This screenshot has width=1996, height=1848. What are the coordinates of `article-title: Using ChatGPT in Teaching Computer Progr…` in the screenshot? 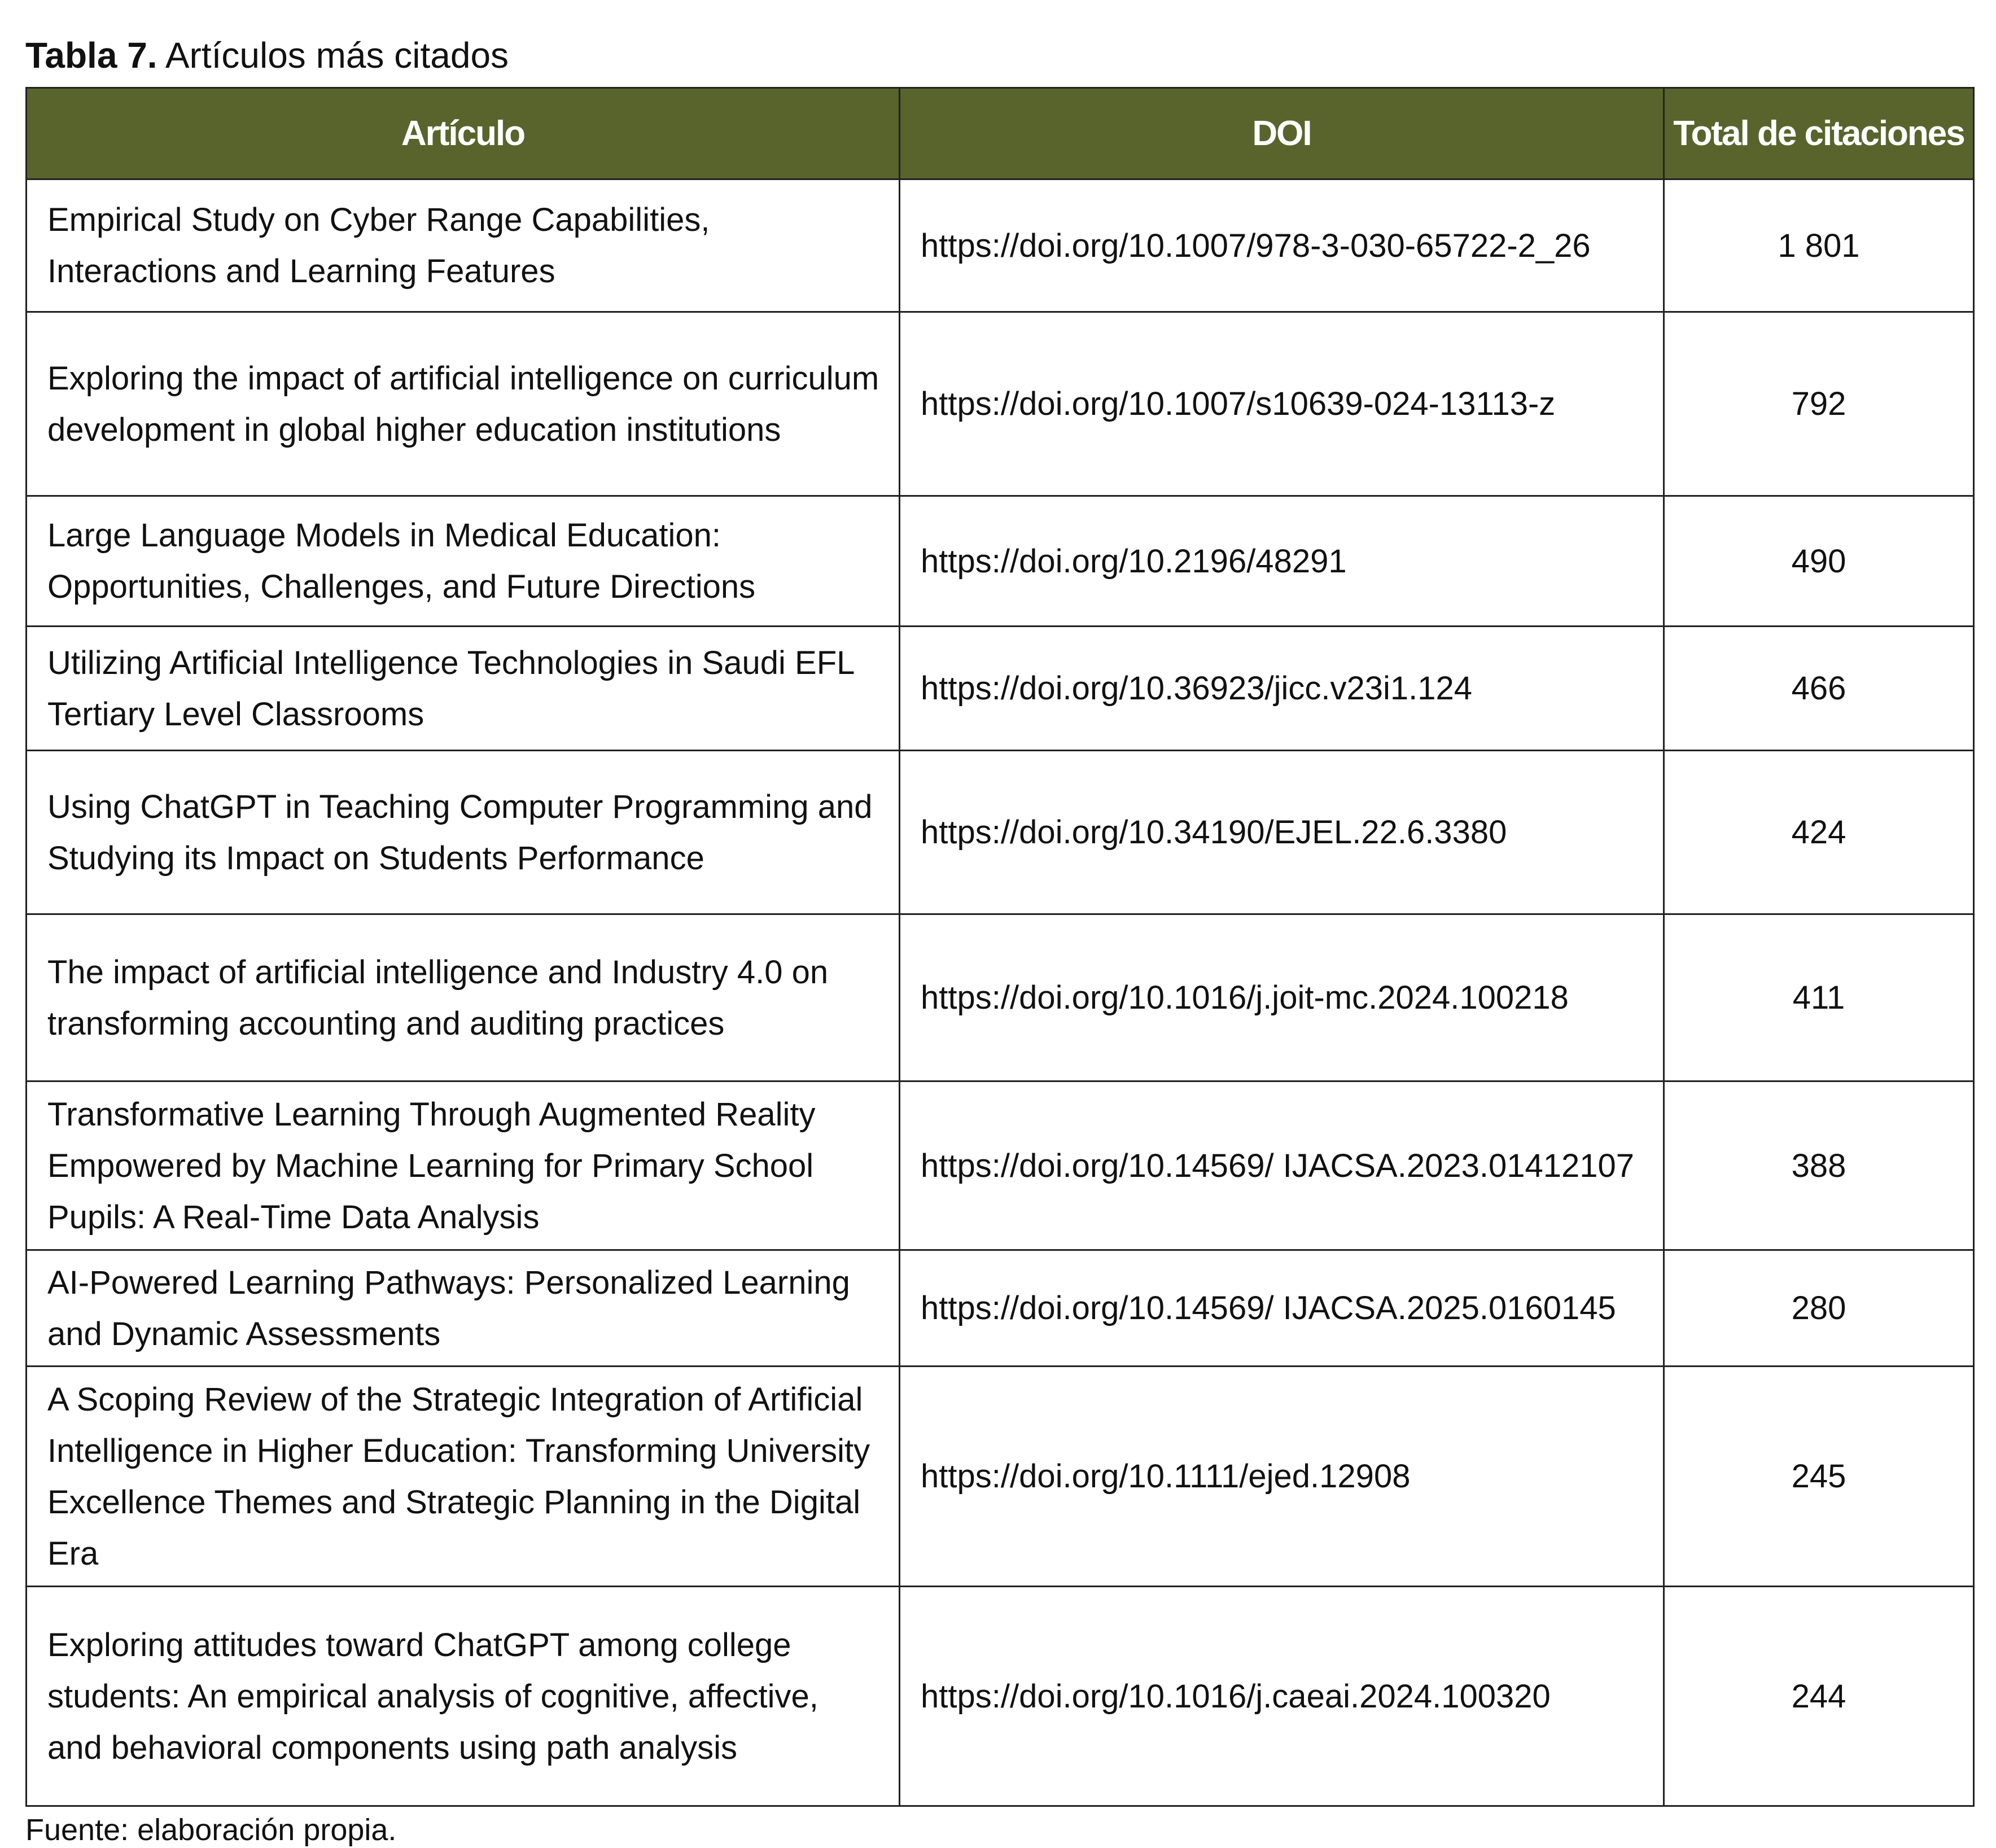 It's located at (462, 832).